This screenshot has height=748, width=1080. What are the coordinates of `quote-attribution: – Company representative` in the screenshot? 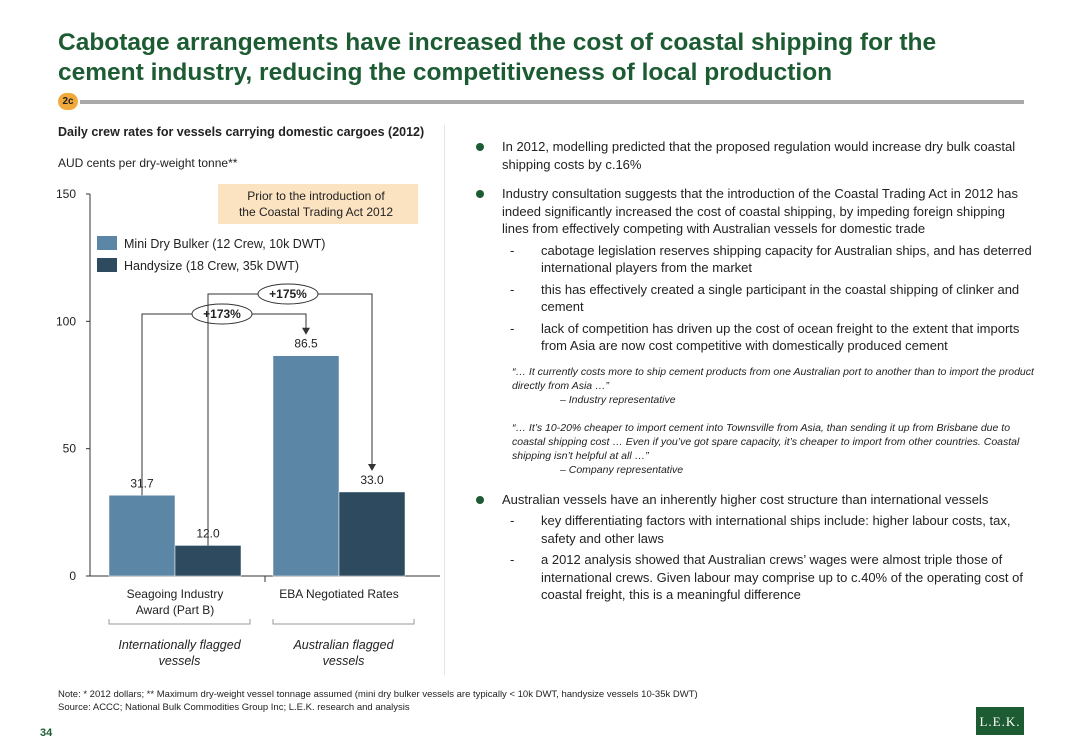 It's located at (622, 469).